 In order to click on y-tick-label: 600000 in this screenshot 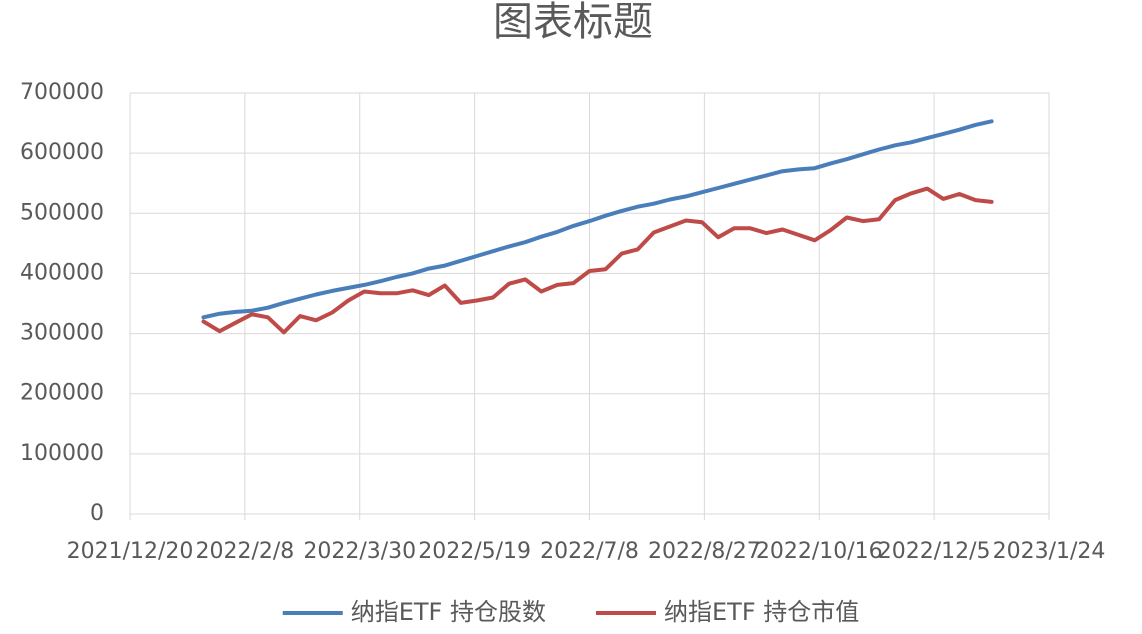, I will do `click(62, 152)`.